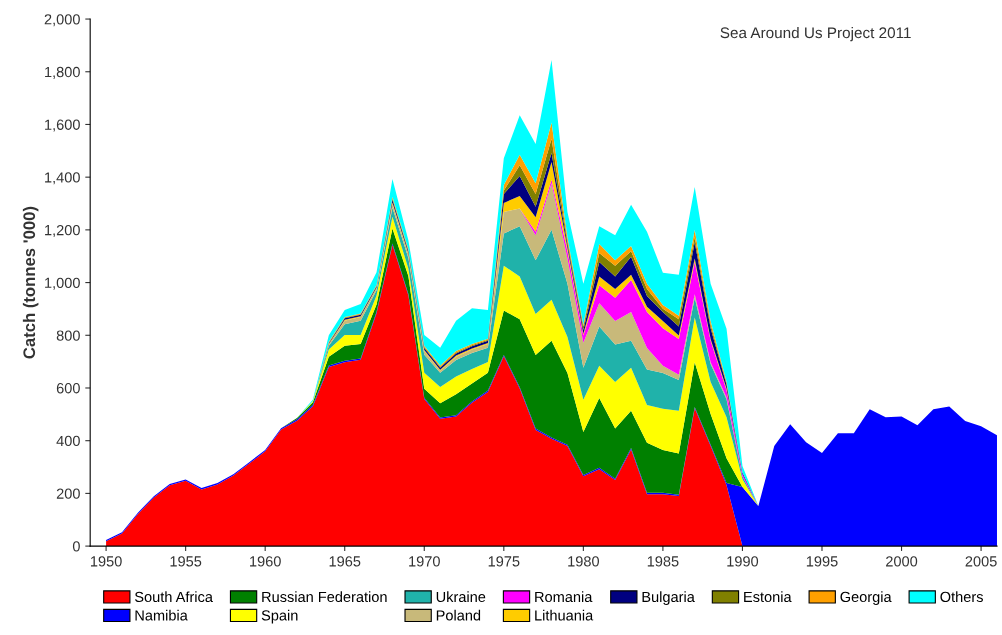 Image resolution: width=1002 pixels, height=635 pixels. What do you see at coordinates (424, 561) in the screenshot?
I see `x-tick-label: 1970` at bounding box center [424, 561].